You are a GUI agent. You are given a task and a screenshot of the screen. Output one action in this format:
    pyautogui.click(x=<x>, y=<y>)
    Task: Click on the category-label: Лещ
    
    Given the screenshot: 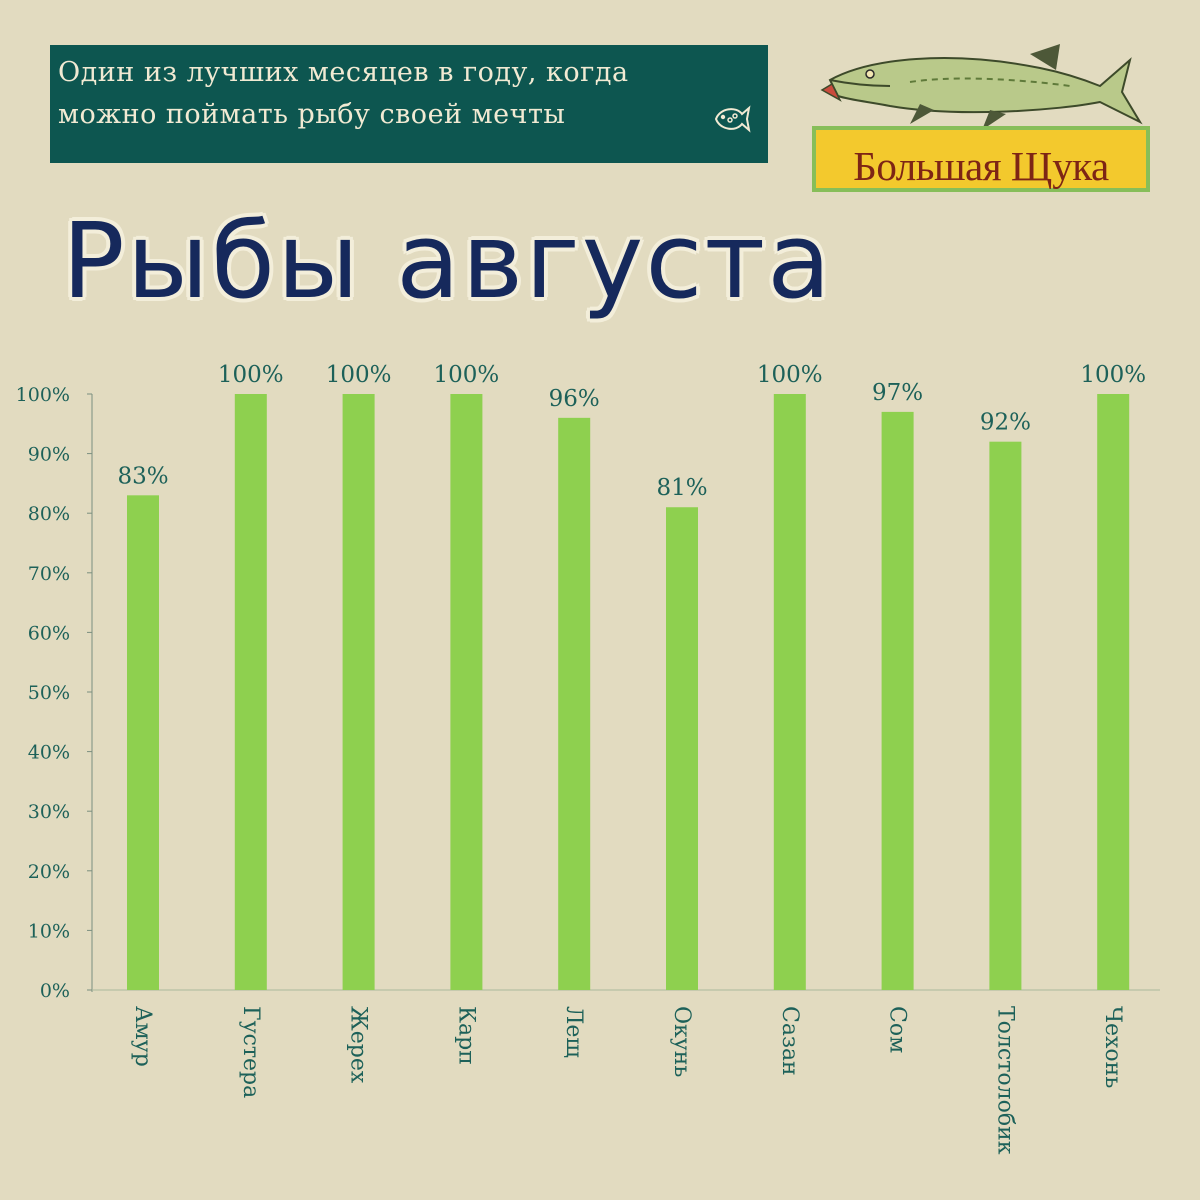 What is the action you would take?
    pyautogui.click(x=573, y=1032)
    